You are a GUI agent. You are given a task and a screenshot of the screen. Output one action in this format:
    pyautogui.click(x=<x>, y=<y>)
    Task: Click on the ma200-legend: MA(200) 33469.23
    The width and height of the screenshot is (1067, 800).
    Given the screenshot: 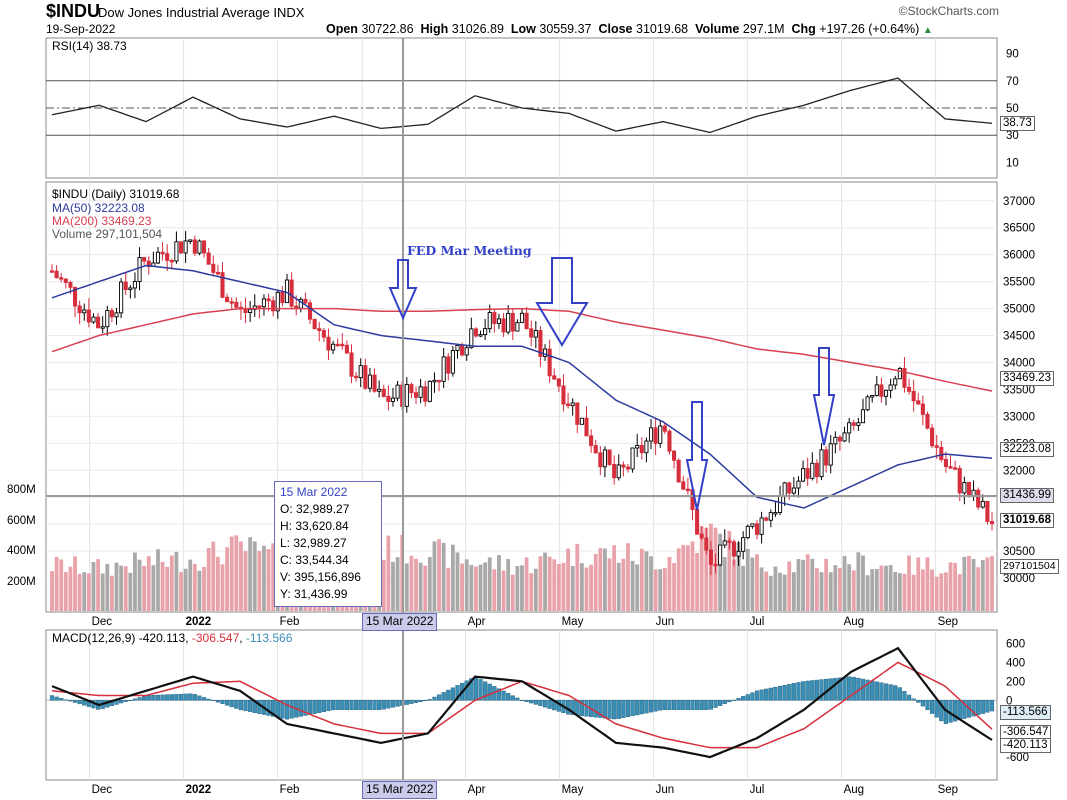 What is the action you would take?
    pyautogui.click(x=102, y=221)
    